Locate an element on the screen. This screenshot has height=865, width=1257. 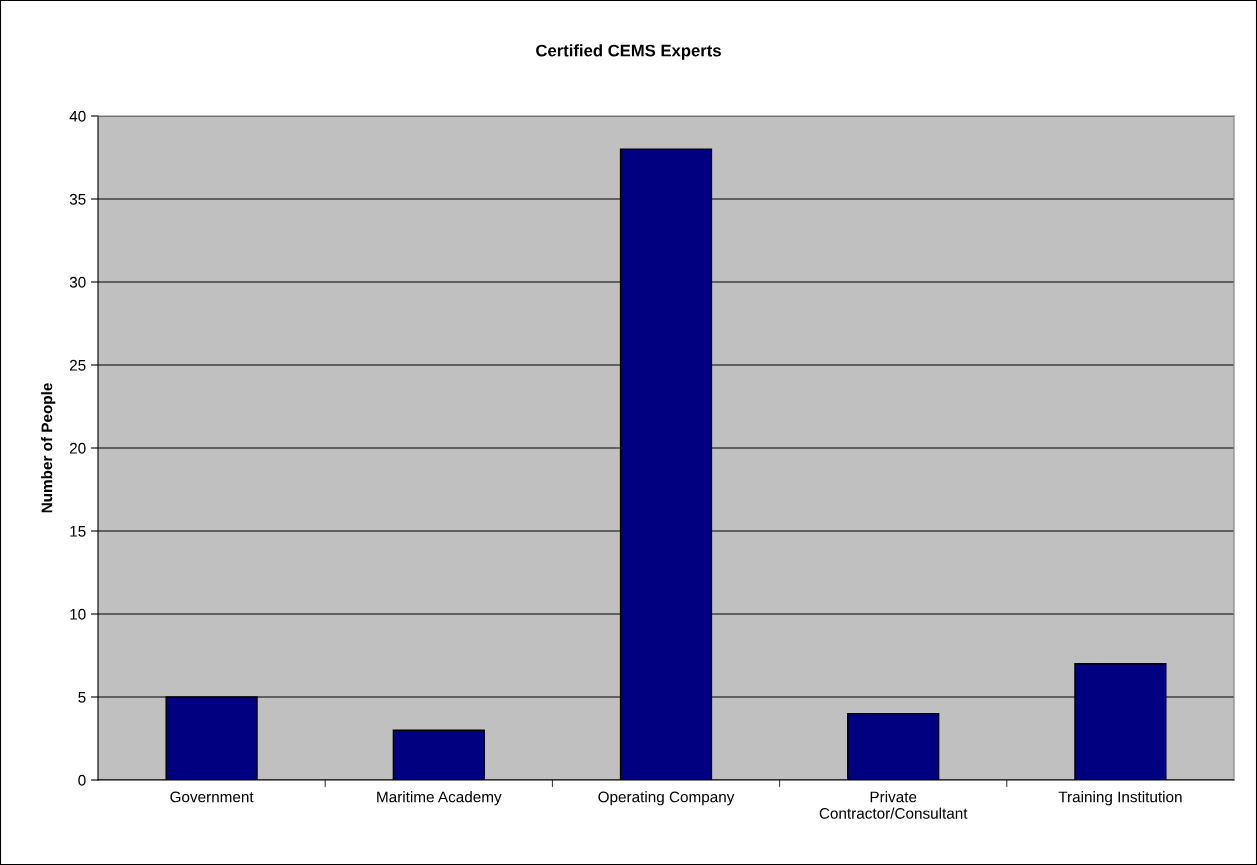
y-tick-label: 30 is located at coordinates (77, 282).